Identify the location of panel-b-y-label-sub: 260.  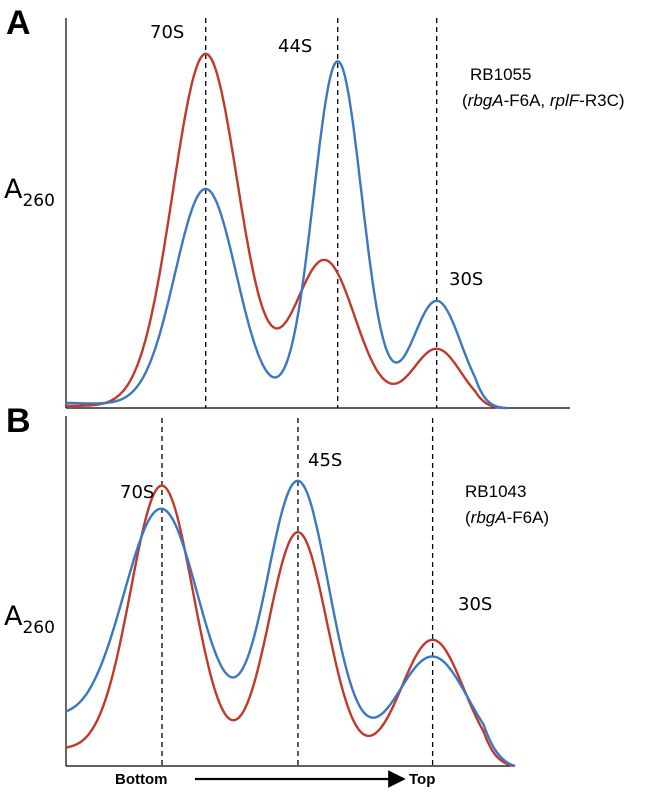
(38, 628).